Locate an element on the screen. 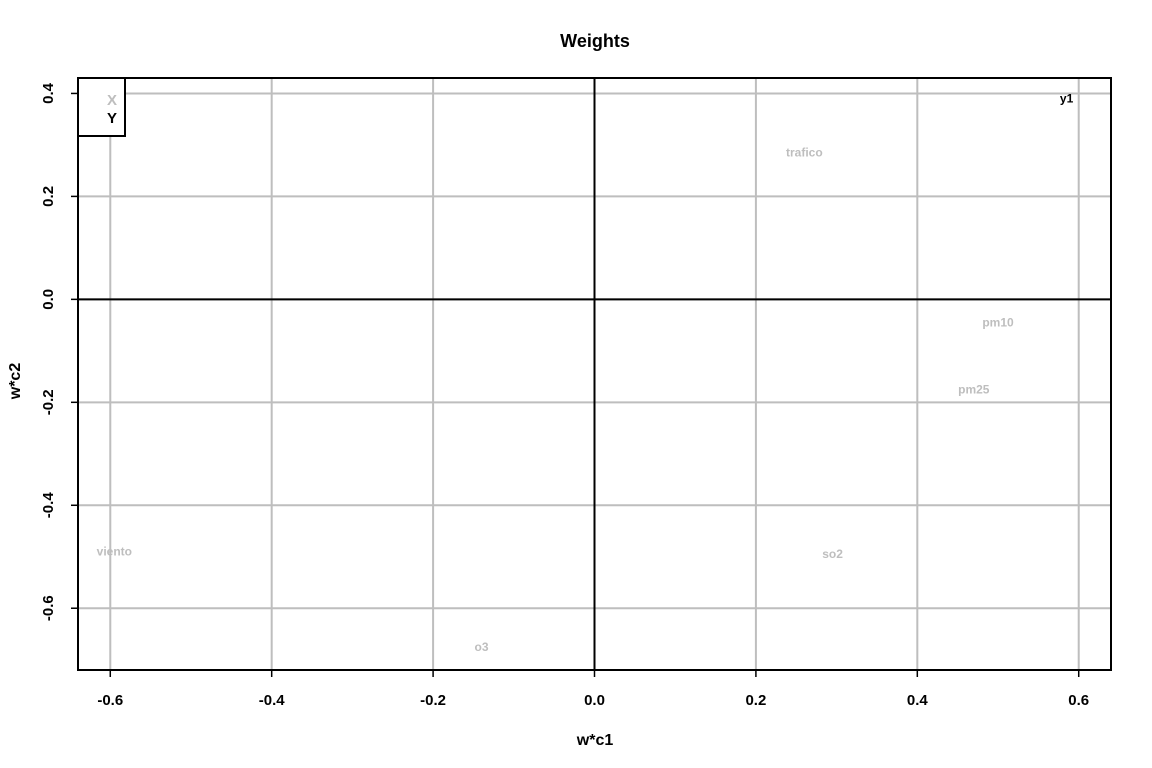 This screenshot has width=1152, height=768. point-label-o3: o3 is located at coordinates (482, 647).